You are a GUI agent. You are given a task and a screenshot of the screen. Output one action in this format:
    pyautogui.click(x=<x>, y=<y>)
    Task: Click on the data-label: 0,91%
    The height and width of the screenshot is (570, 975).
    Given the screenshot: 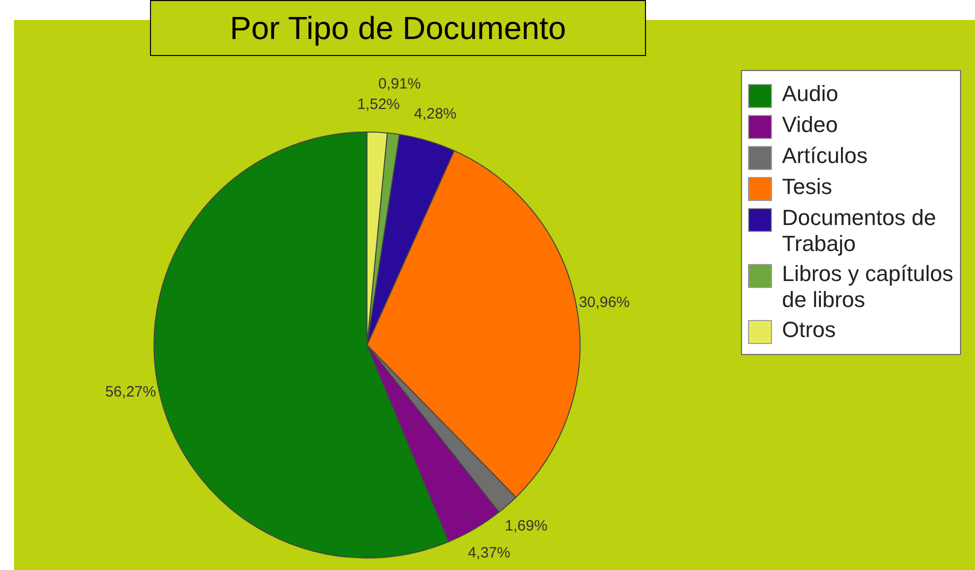 What is the action you would take?
    pyautogui.click(x=399, y=84)
    